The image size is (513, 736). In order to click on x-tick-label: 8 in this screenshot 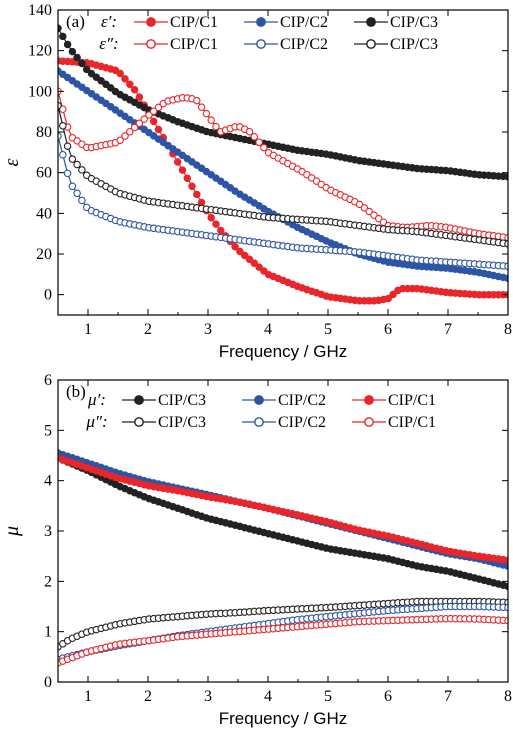, I will do `click(508, 696)`.